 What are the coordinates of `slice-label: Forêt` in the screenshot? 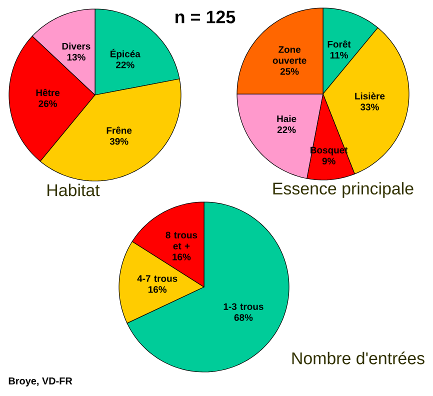 It's located at (339, 44).